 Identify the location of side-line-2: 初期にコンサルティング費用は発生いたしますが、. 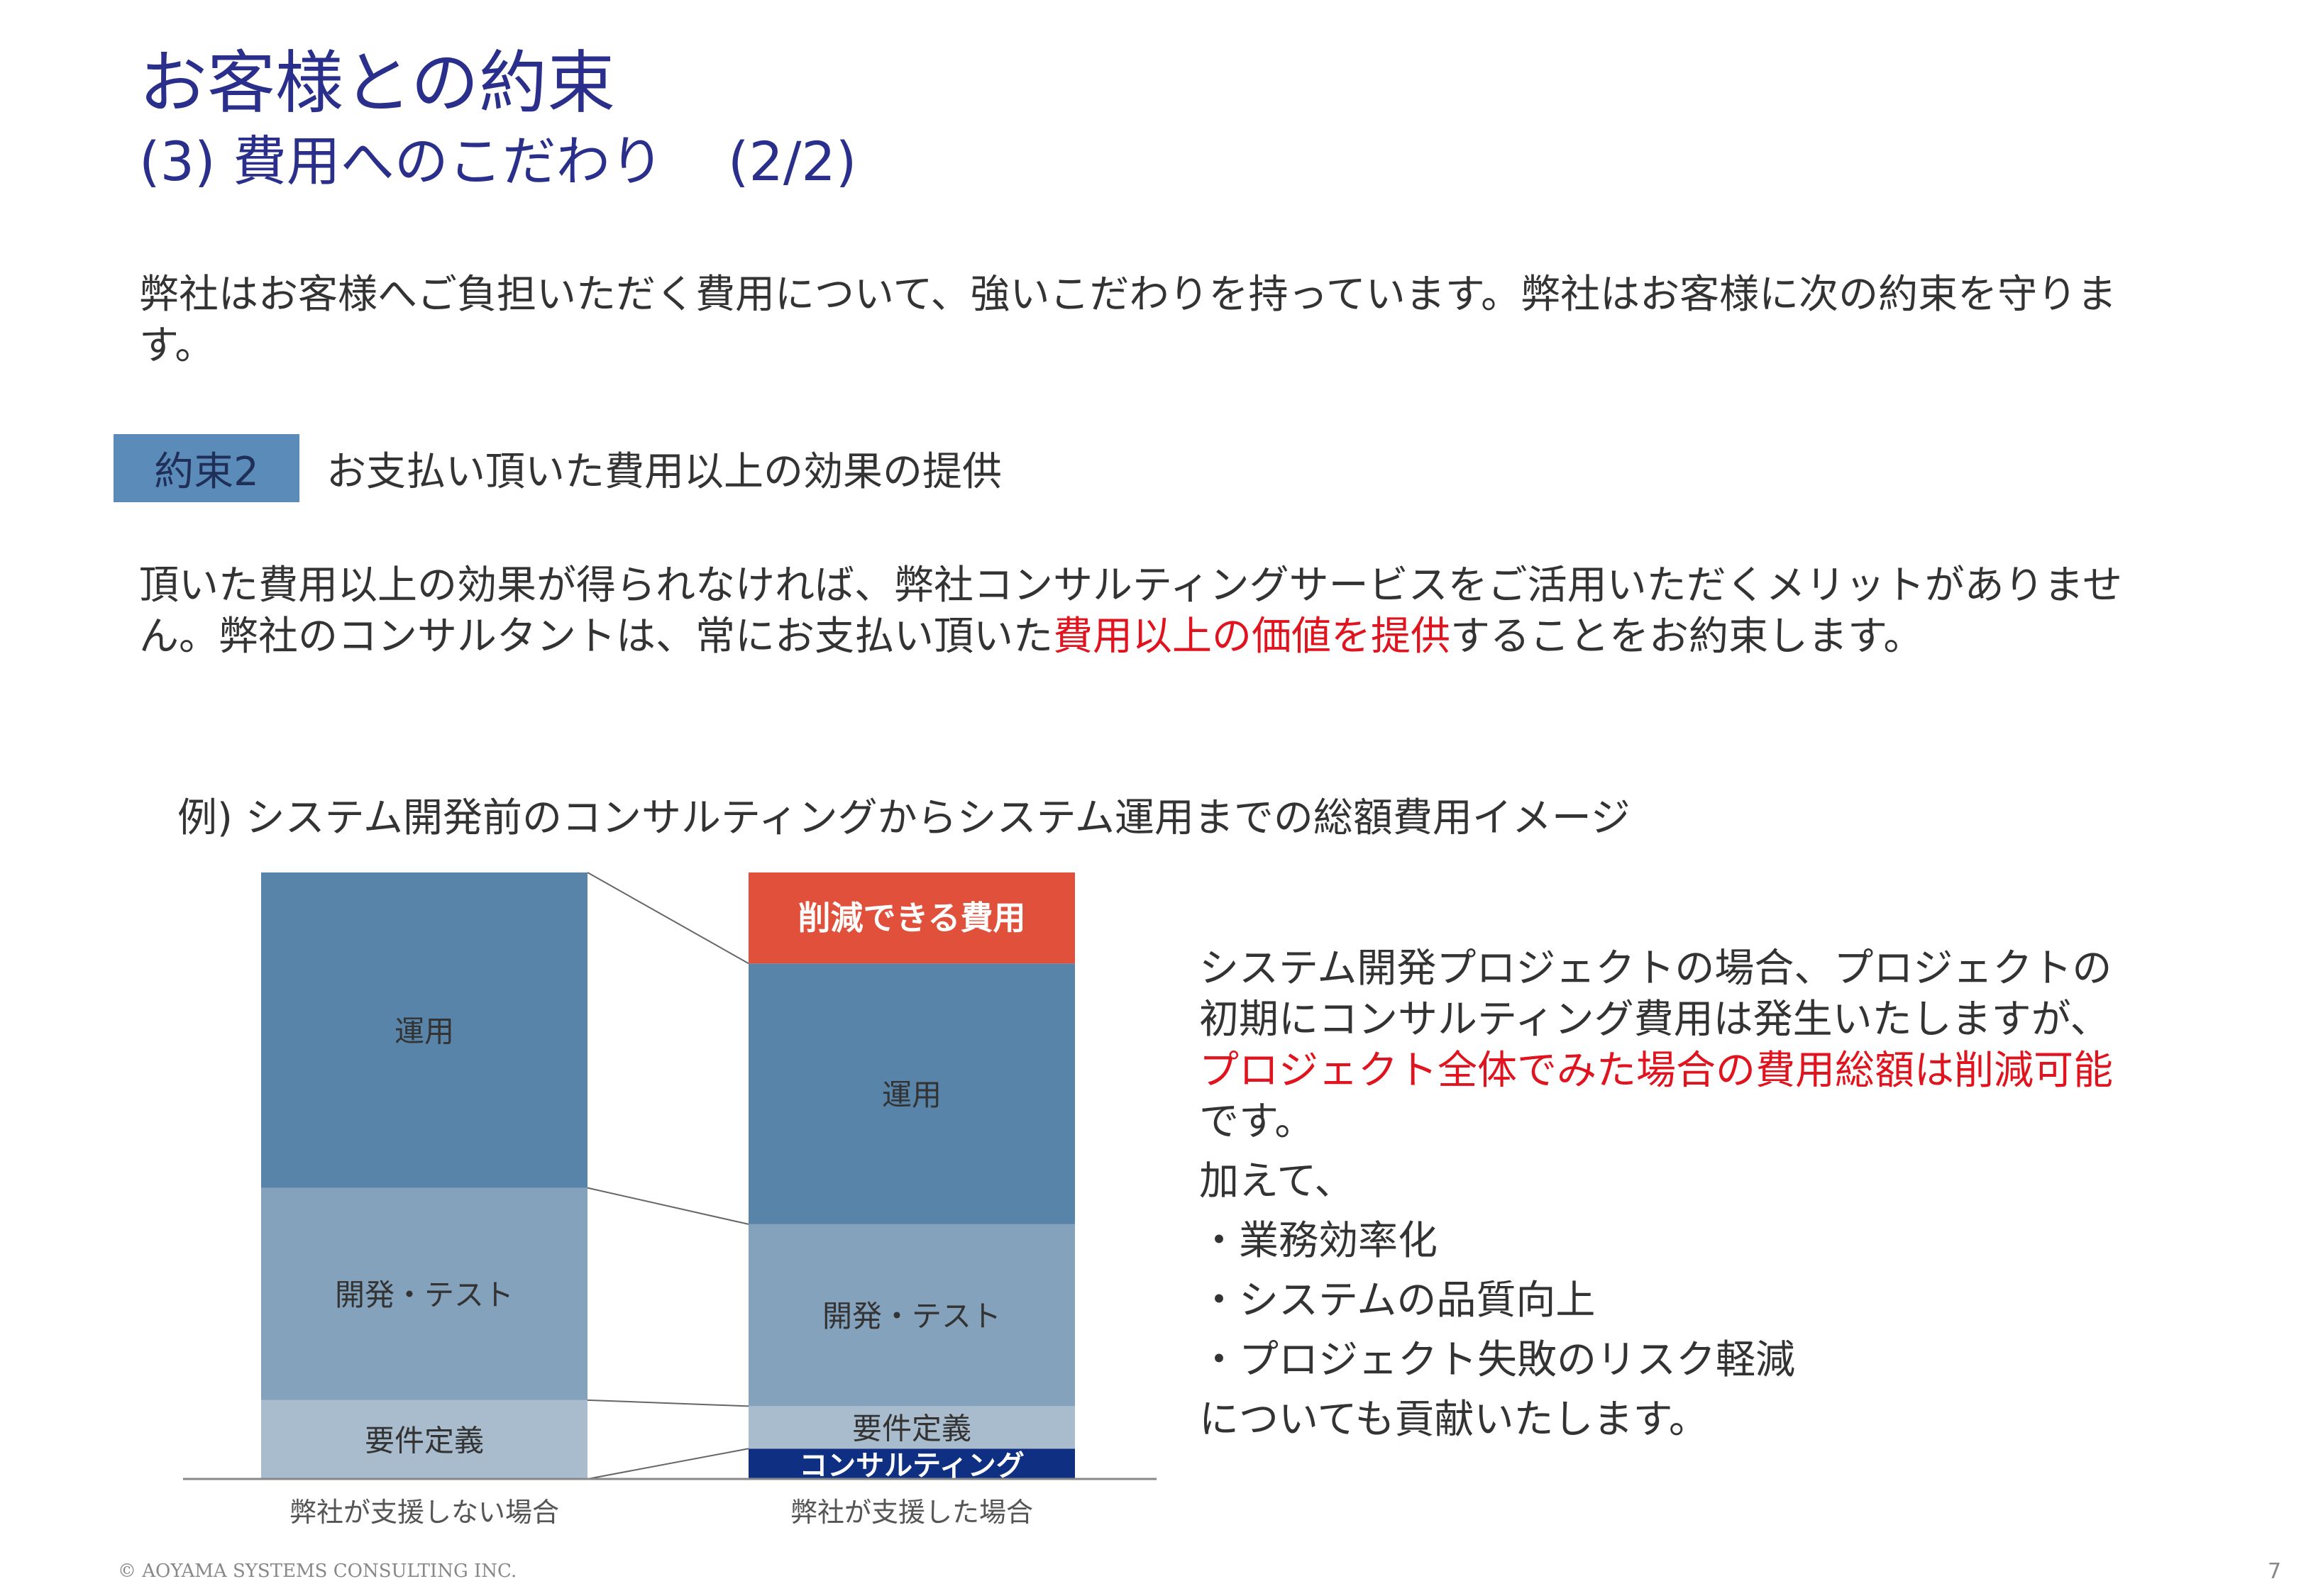
(1654, 1020).